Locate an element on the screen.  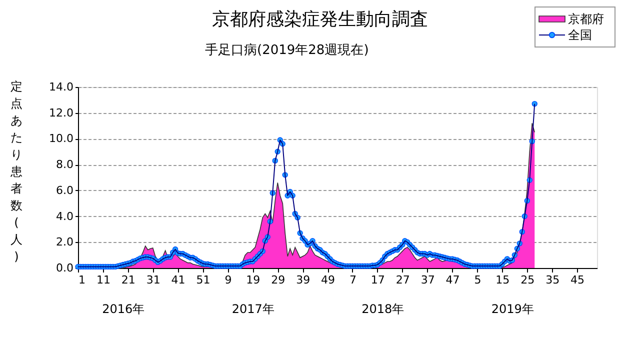
legend-label: 全国 is located at coordinates (580, 35).